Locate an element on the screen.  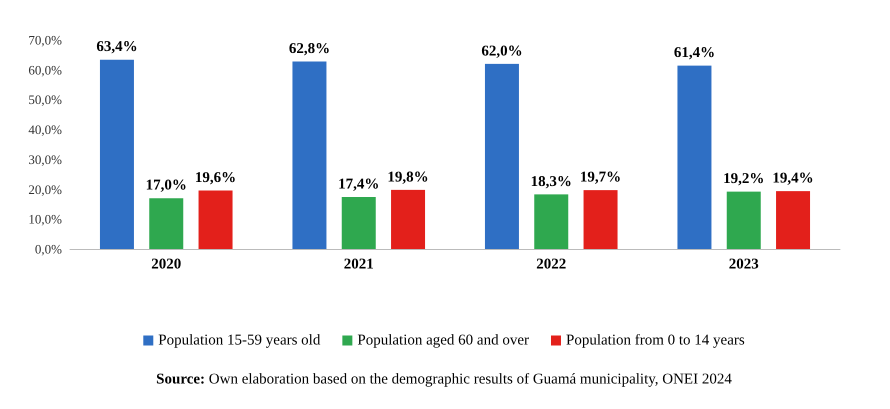
data-label: 63,4% is located at coordinates (117, 47).